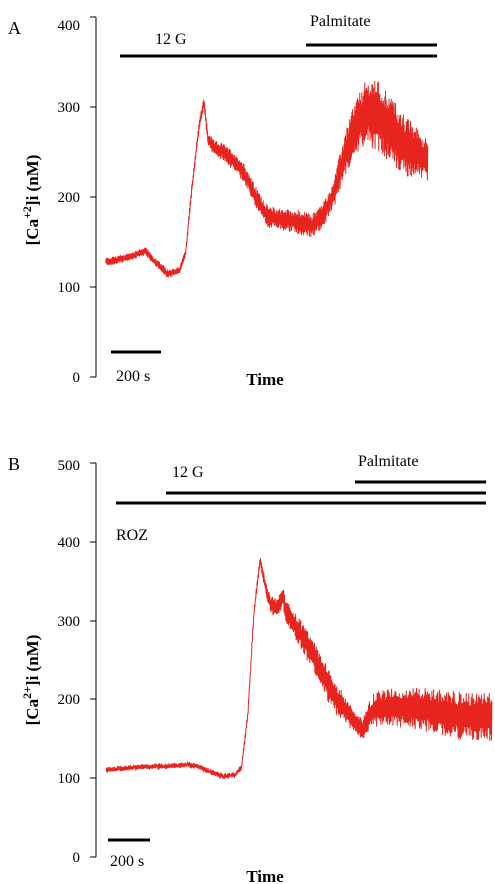 Image resolution: width=495 pixels, height=884 pixels. Describe the element at coordinates (265, 379) in the screenshot. I see `panel-a-x-axis-title: Time` at that location.